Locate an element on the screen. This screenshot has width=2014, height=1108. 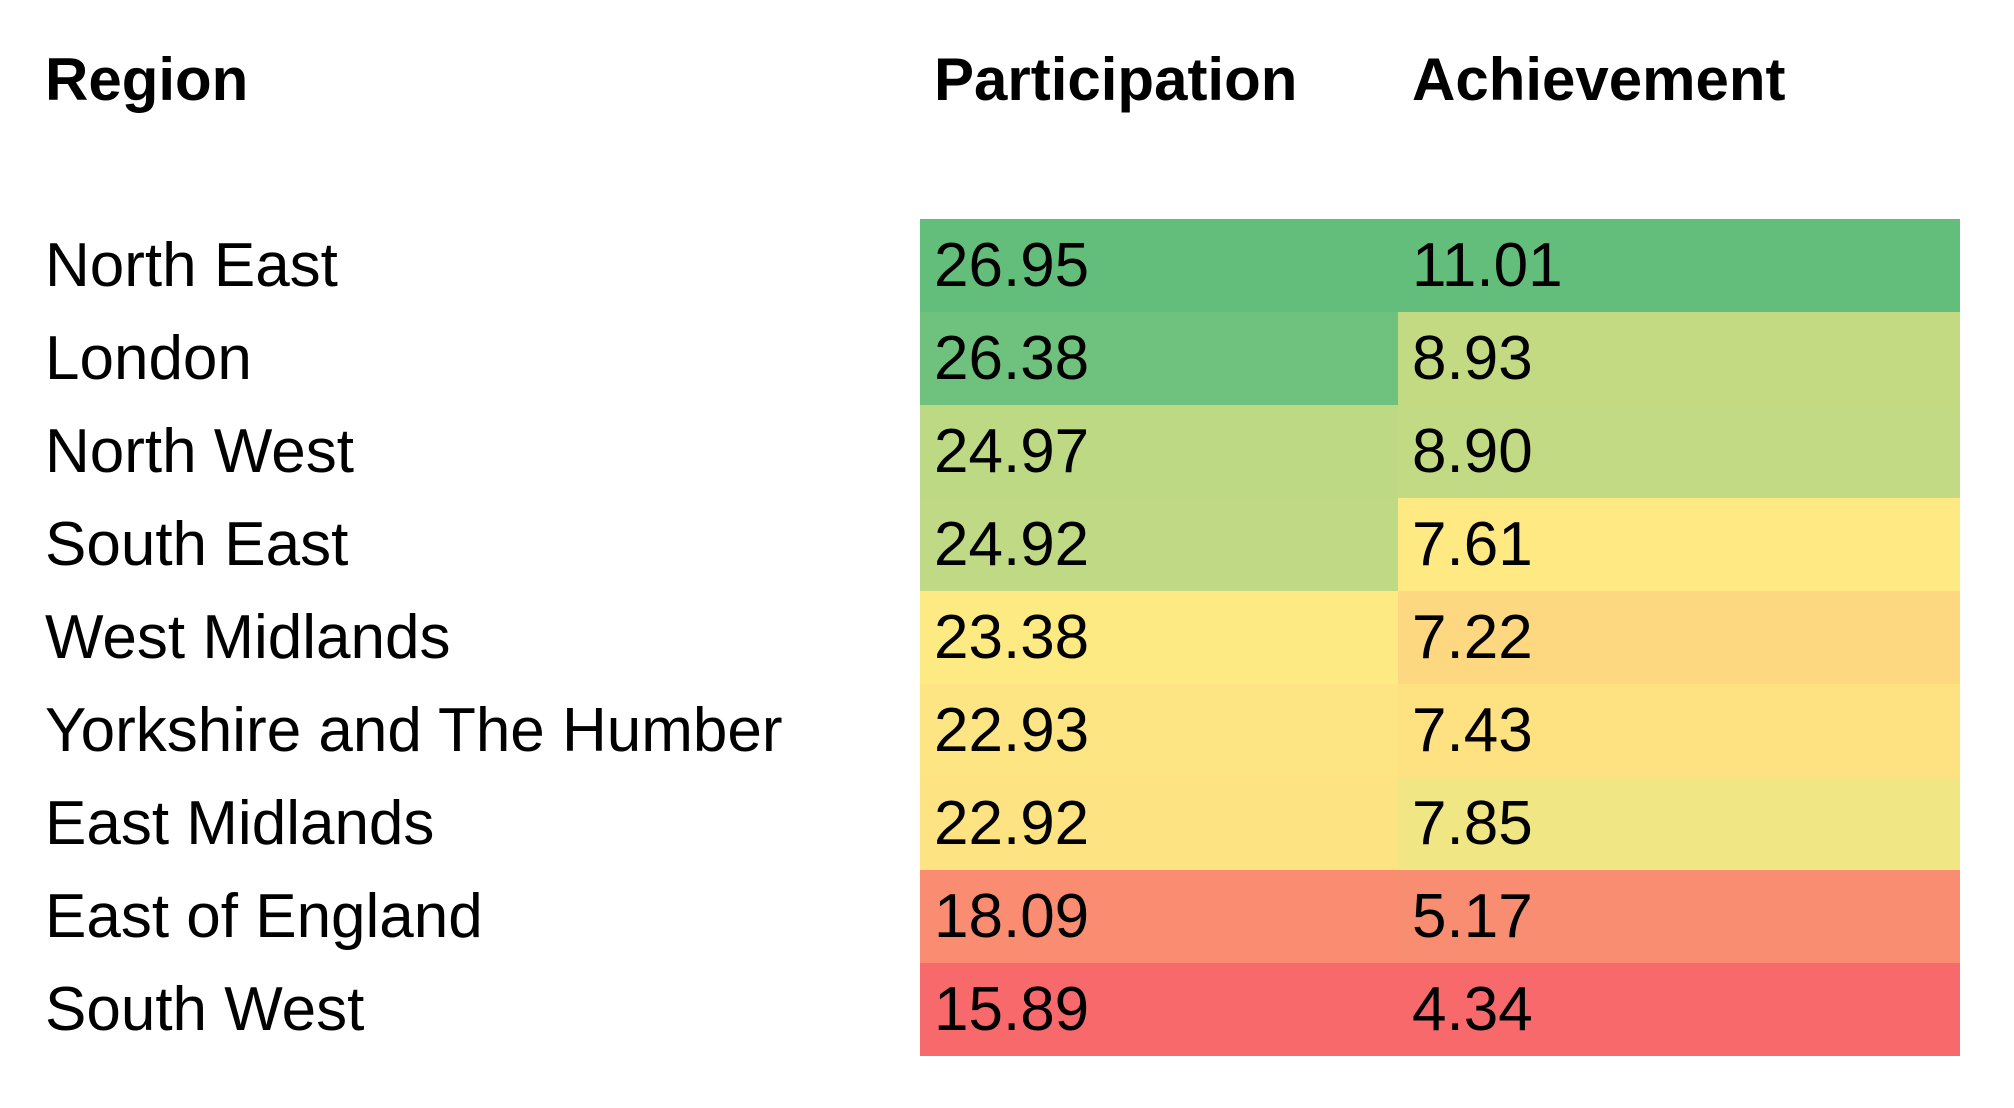
table-header: Region Participation Achievement is located at coordinates (1007, 80).